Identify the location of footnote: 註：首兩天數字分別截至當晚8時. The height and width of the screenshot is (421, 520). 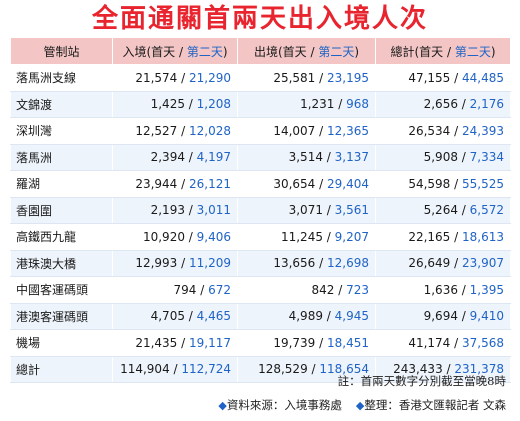
(421, 381).